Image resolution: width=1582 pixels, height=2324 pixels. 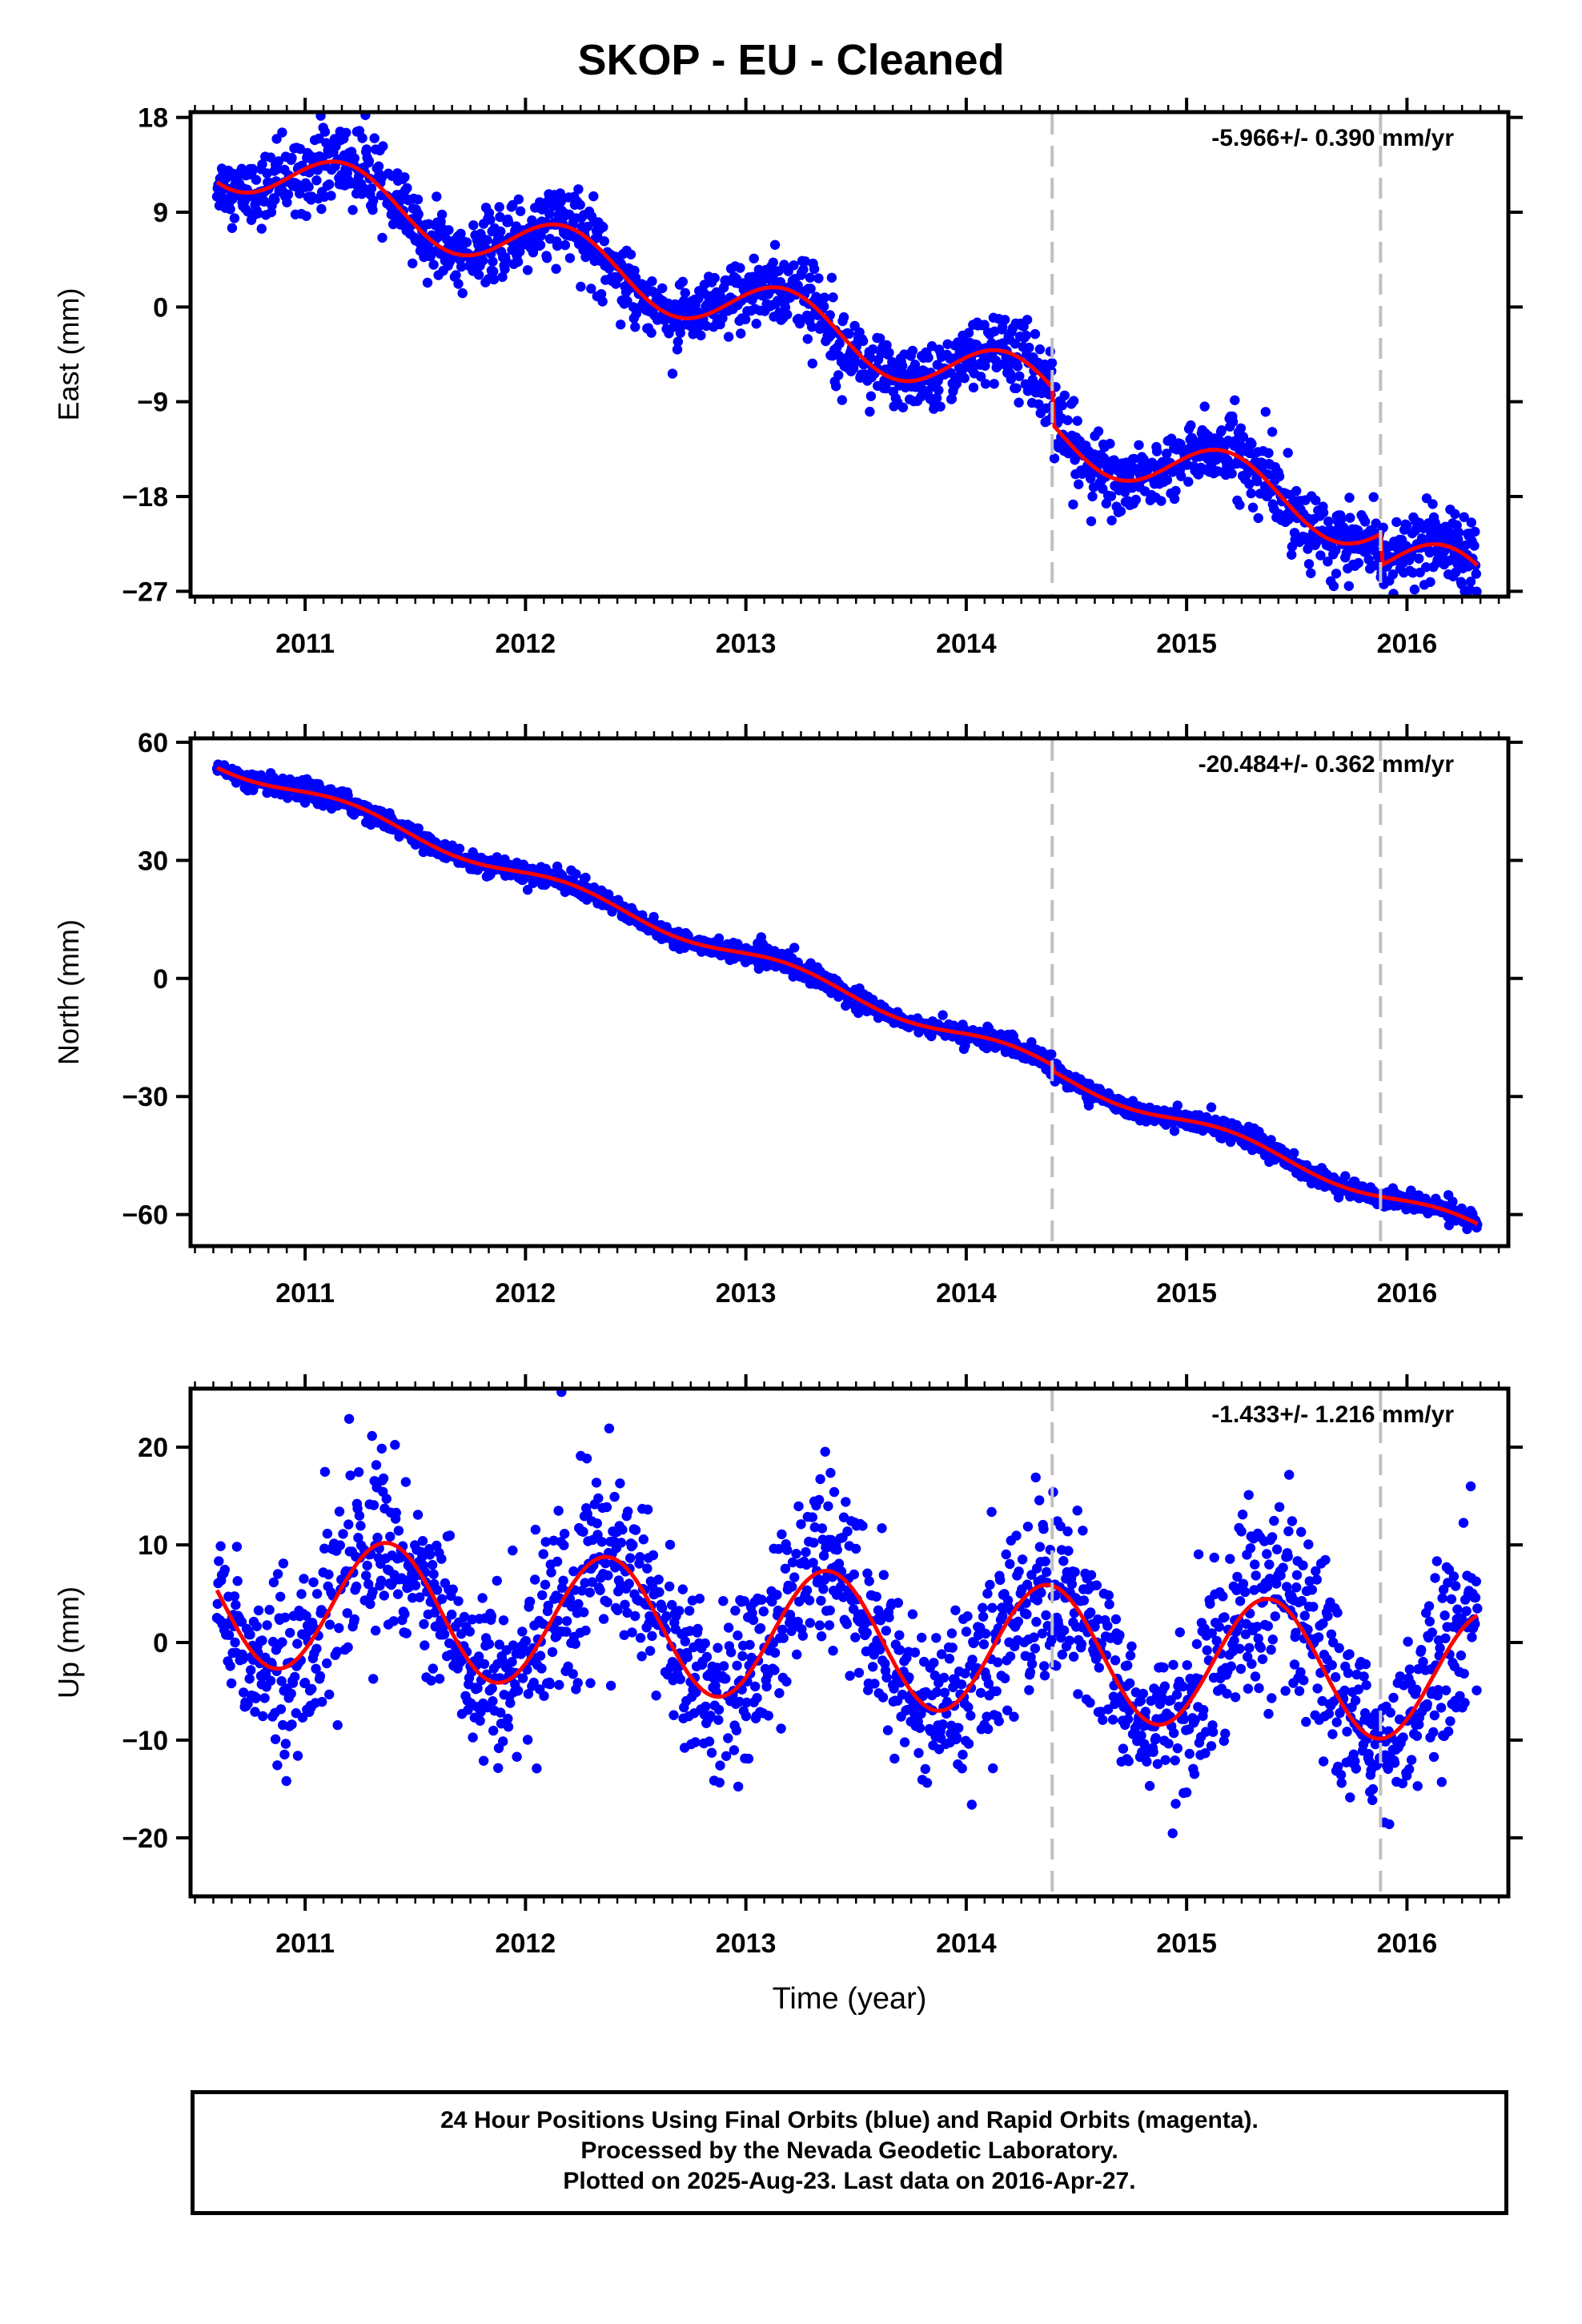 I want to click on x-tick-label: 2016, so click(x=1408, y=1294).